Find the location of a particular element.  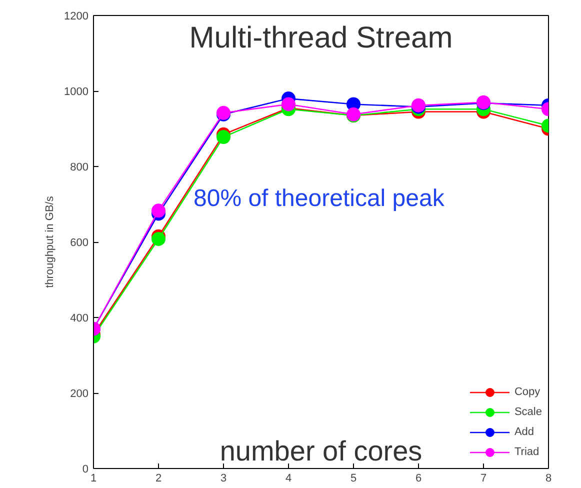

x-tick-label: 1 is located at coordinates (93, 478).